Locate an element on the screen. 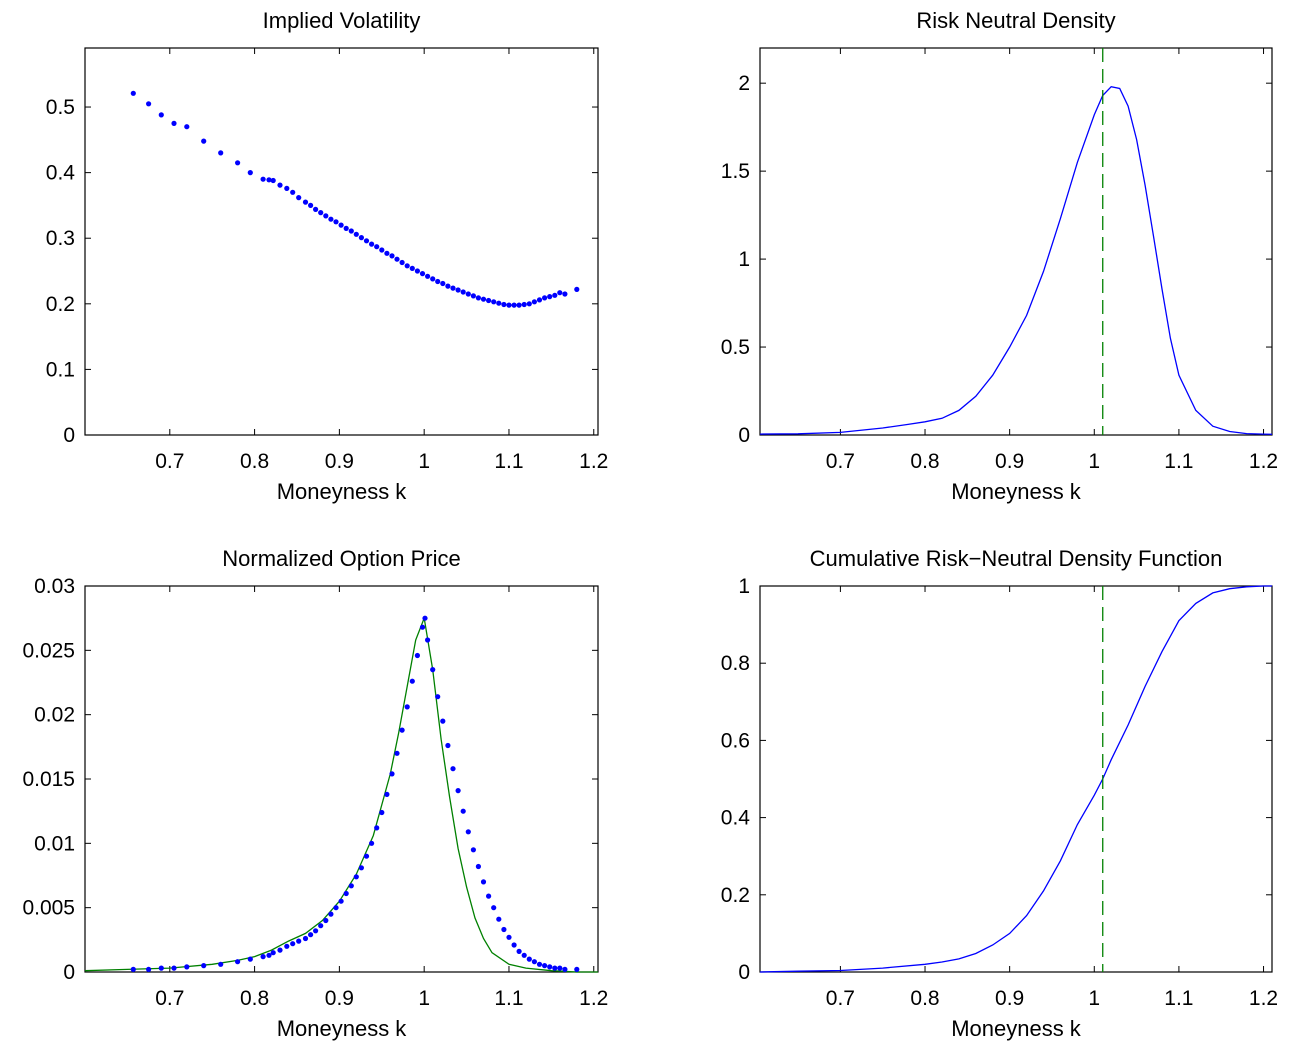  cdf-ytick-label: 0.4 is located at coordinates (736, 818).